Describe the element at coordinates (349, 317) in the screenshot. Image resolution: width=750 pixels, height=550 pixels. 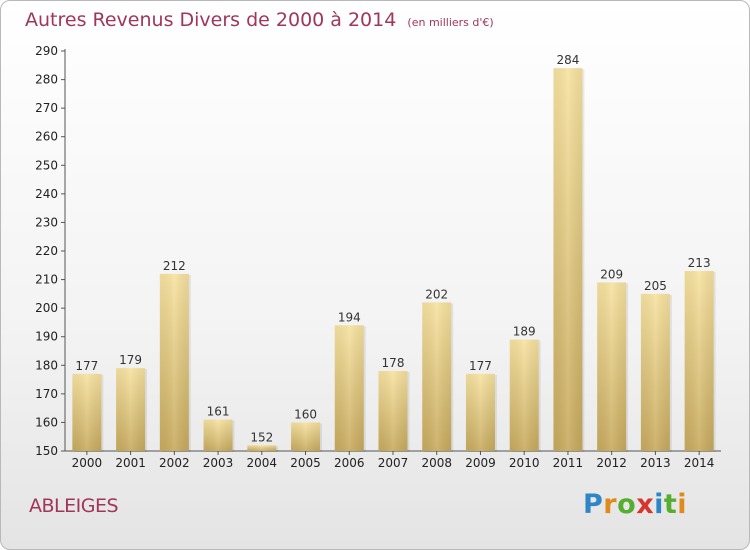
I see `data-label: 194` at that location.